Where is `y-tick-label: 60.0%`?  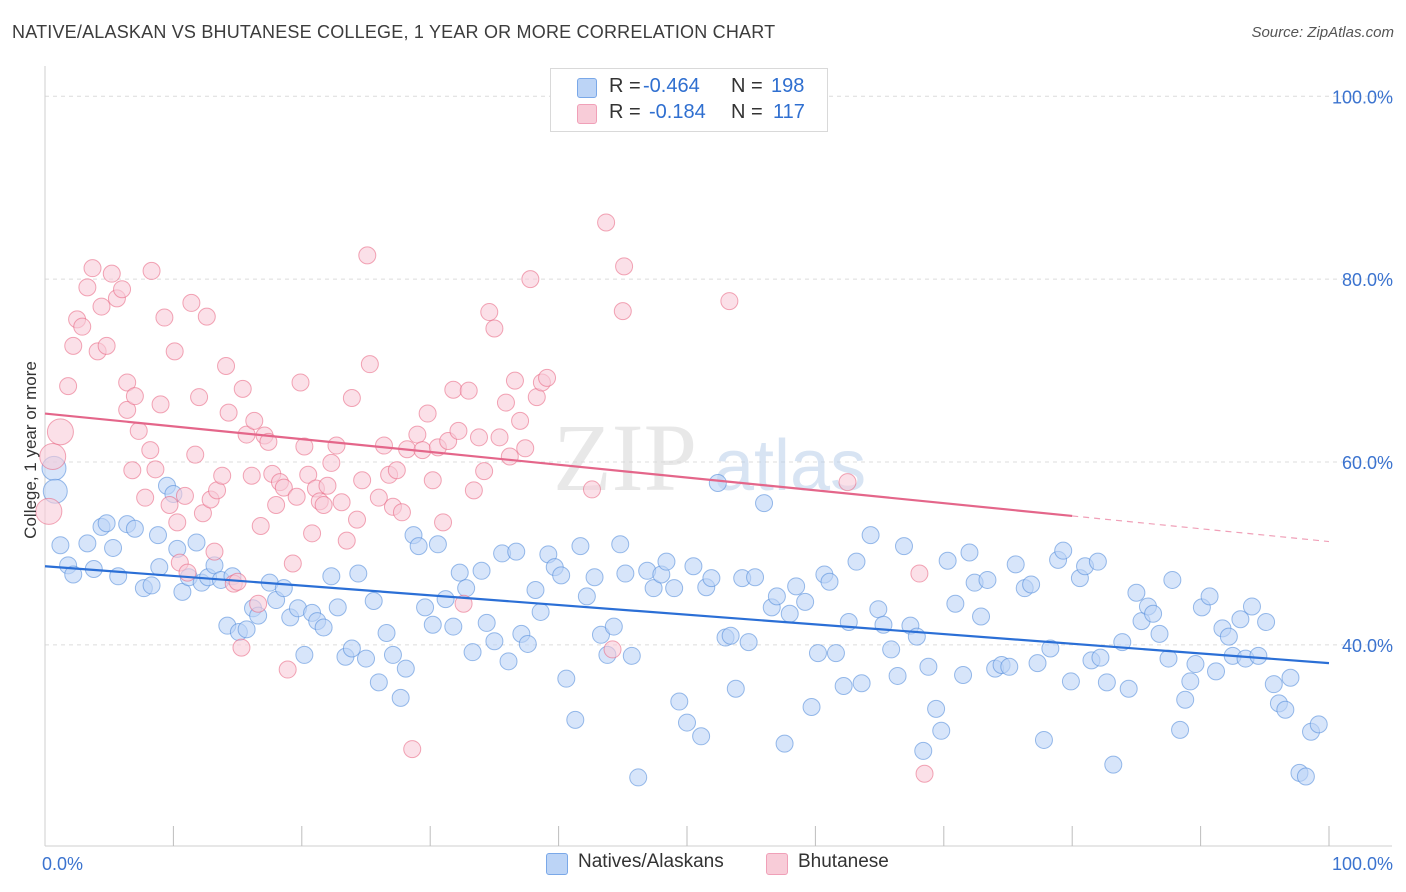 y-tick-label: 60.0% is located at coordinates (1367, 463).